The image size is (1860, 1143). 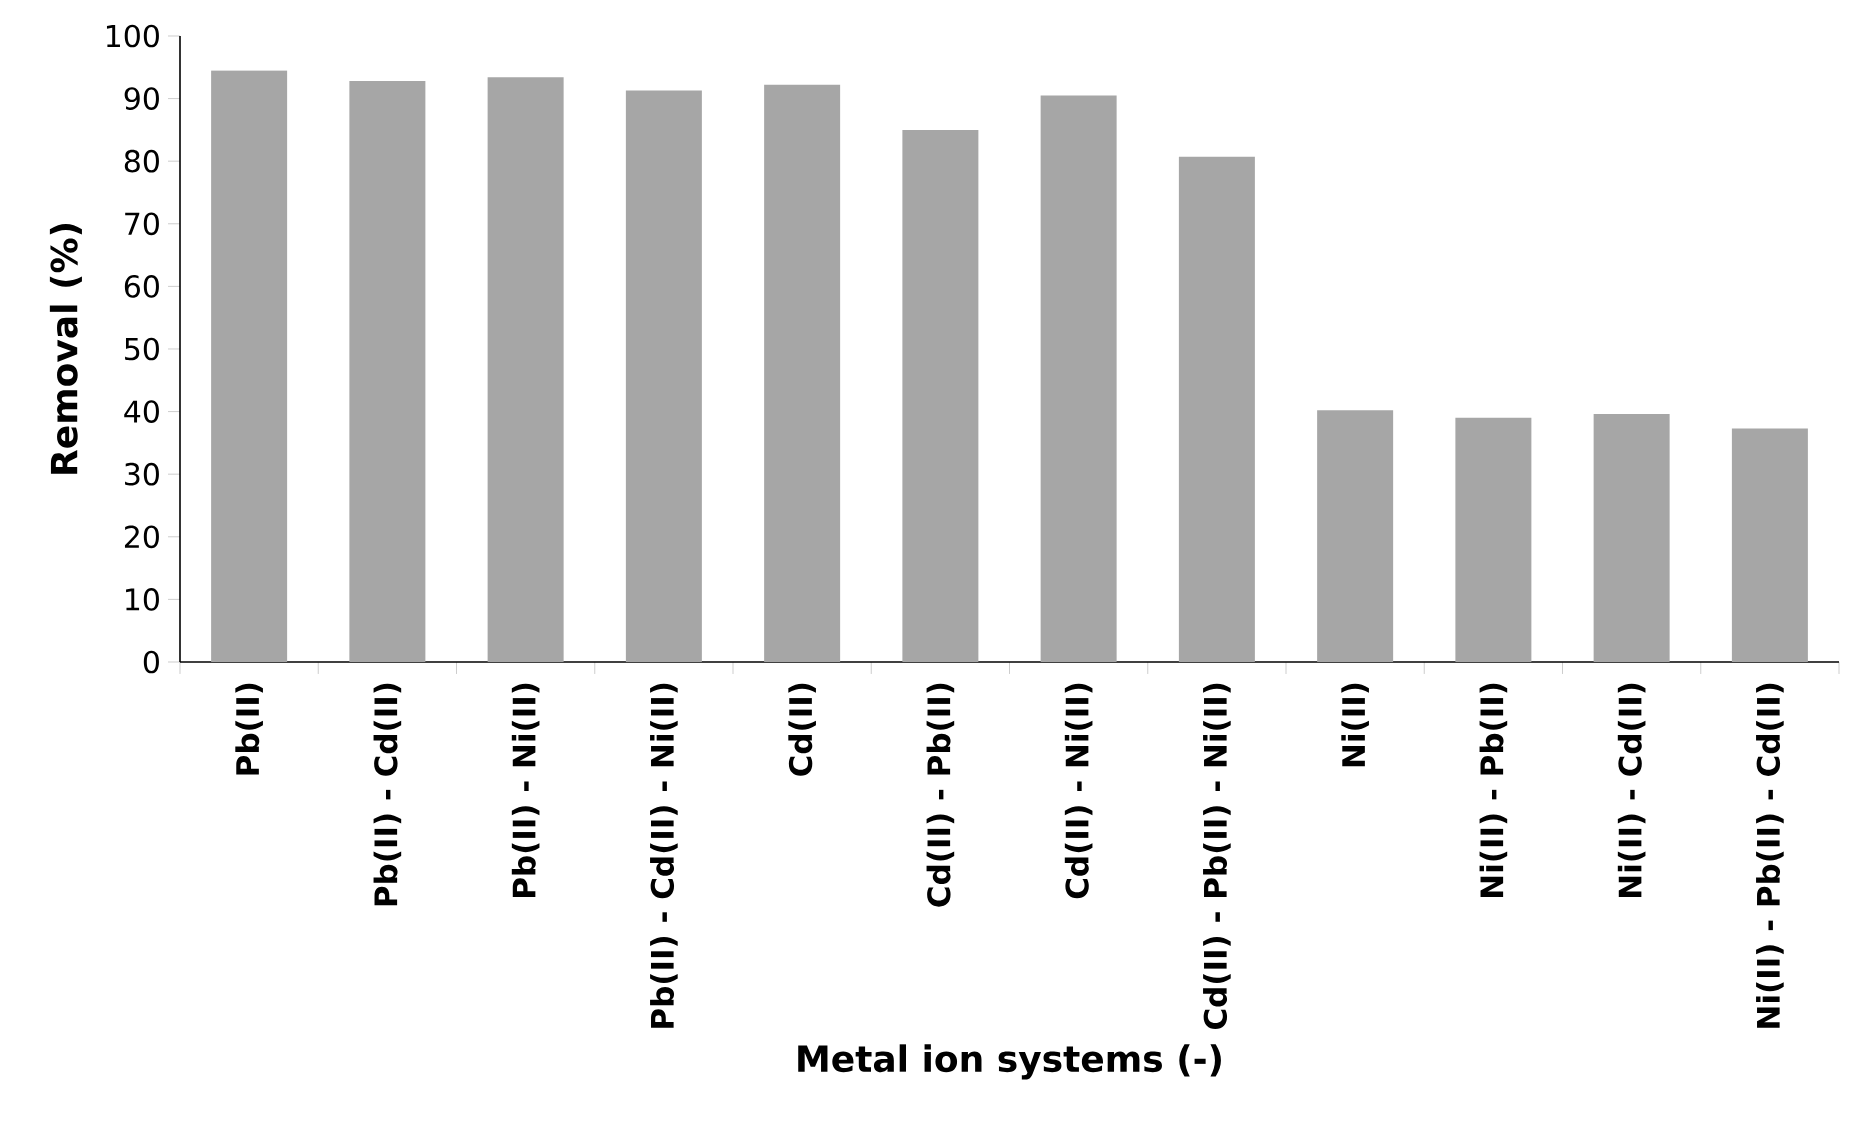 What do you see at coordinates (1009, 1062) in the screenshot?
I see `x-axis-title: Metal ion systems (-)` at bounding box center [1009, 1062].